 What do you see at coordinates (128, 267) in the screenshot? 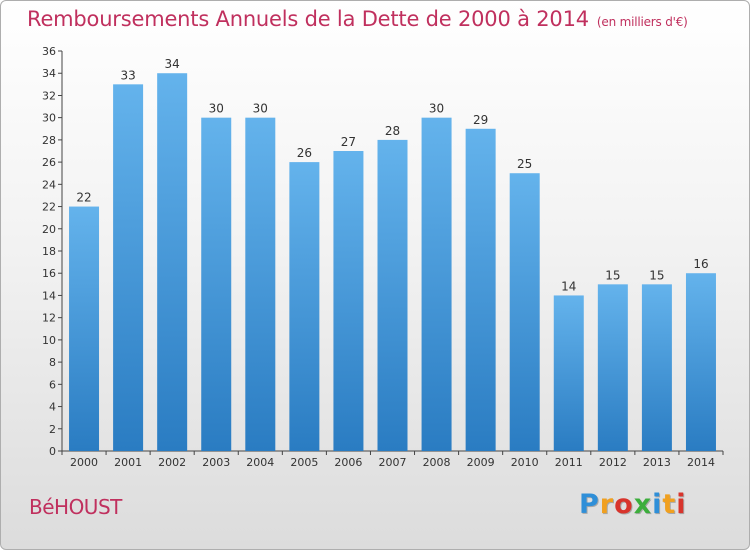
I see `bar-2001` at bounding box center [128, 267].